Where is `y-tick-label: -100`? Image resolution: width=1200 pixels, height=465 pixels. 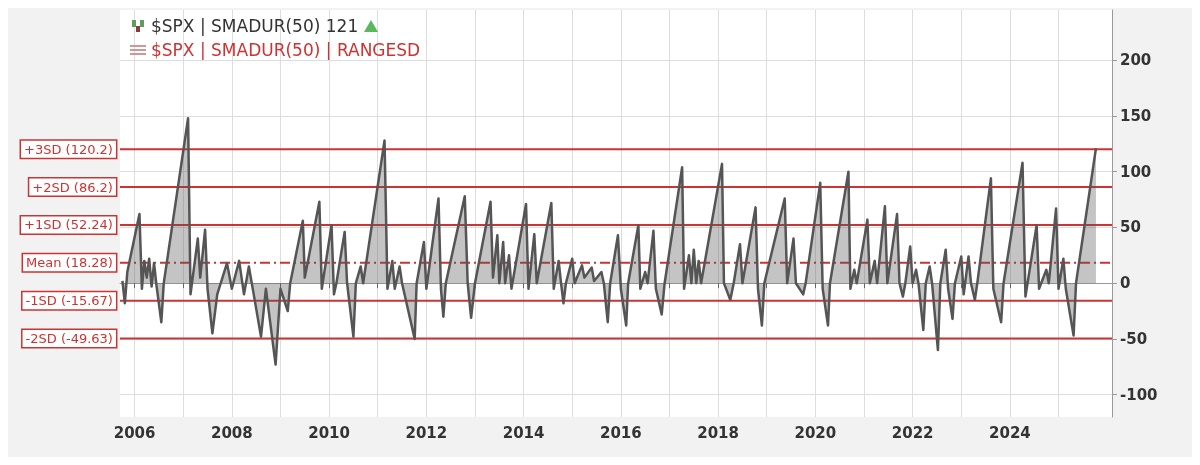
y-tick-label: -100 is located at coordinates (1139, 394).